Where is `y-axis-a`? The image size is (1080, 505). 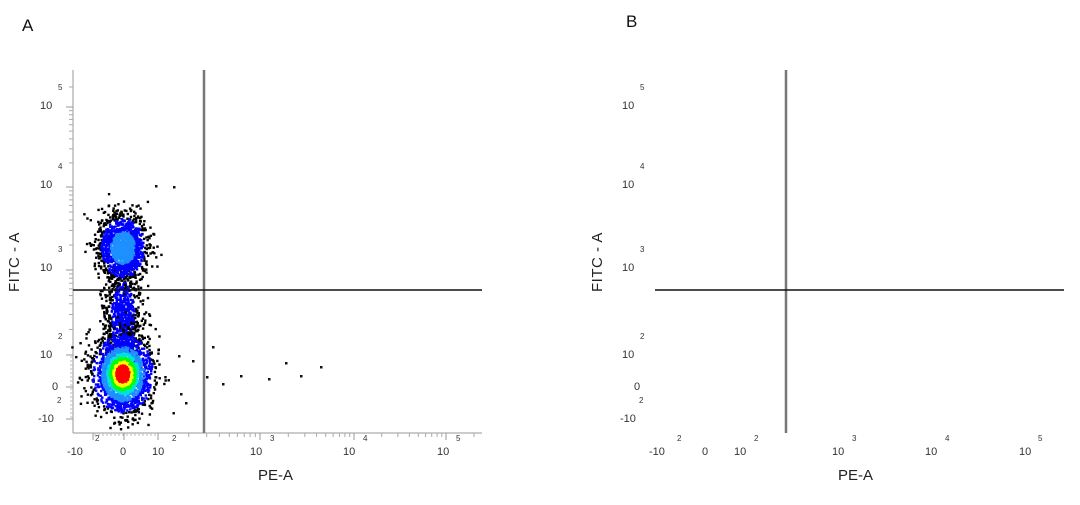
y-axis-a is located at coordinates (70, 251).